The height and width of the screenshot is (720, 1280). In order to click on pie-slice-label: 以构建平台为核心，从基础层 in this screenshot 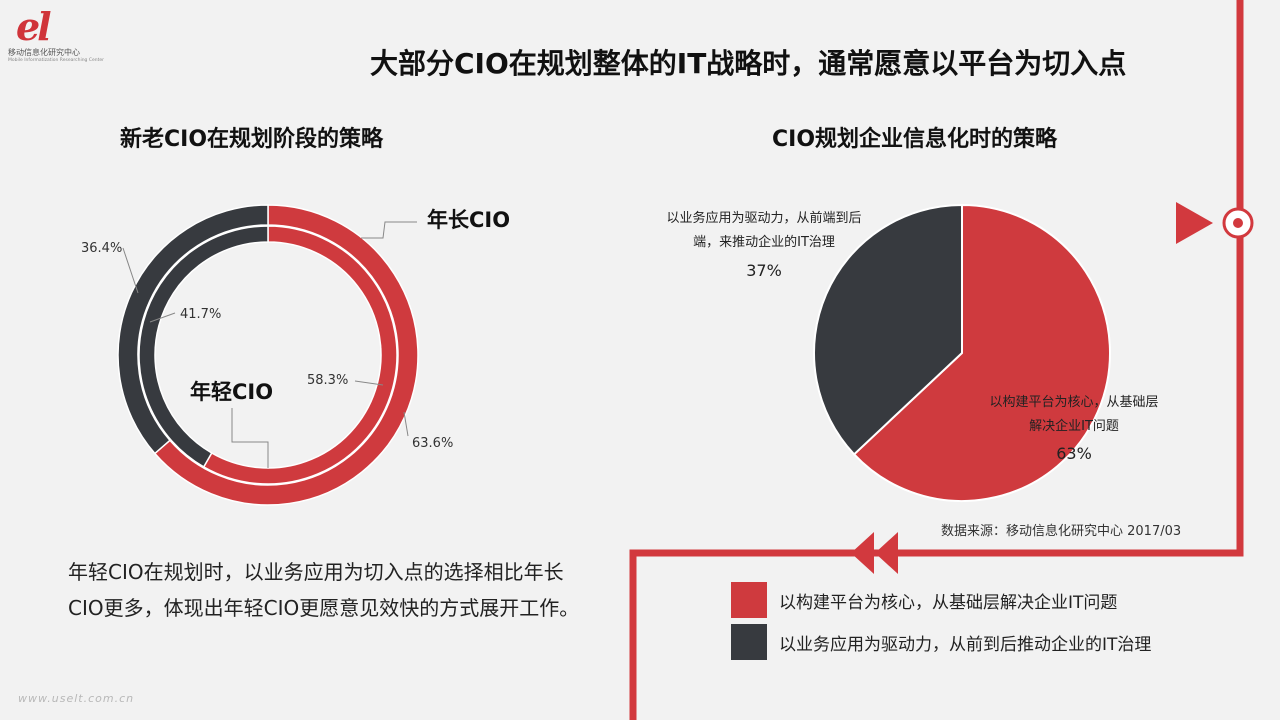, I will do `click(1073, 402)`.